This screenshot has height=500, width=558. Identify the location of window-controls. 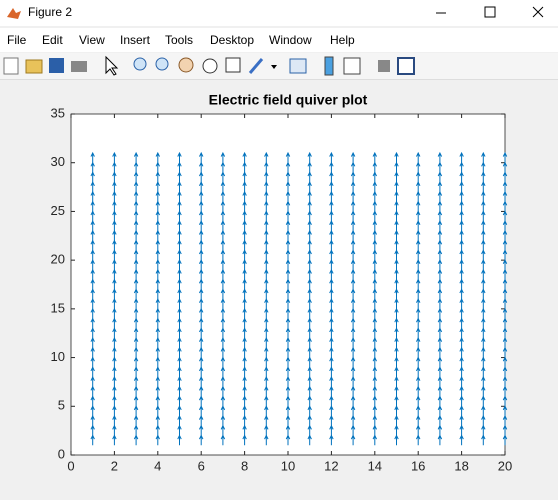
(488, 13).